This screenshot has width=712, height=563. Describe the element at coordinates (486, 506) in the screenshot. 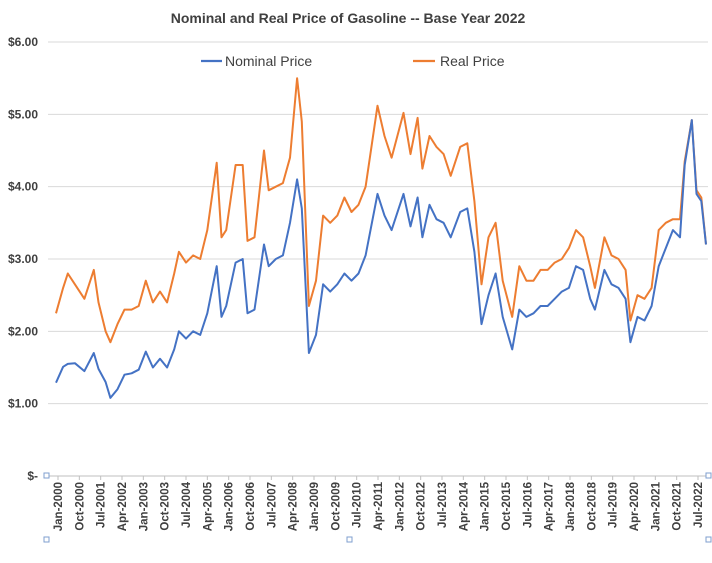

I see `x-tick-label: Jan-2015` at that location.